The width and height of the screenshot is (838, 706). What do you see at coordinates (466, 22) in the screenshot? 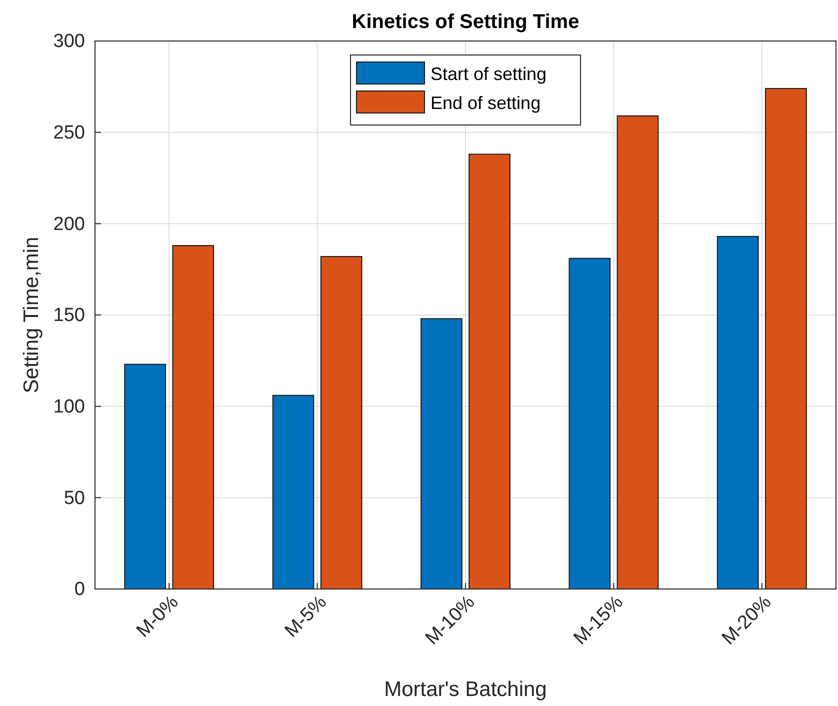
I see `chart-title: Kinetics of Setting Time` at bounding box center [466, 22].